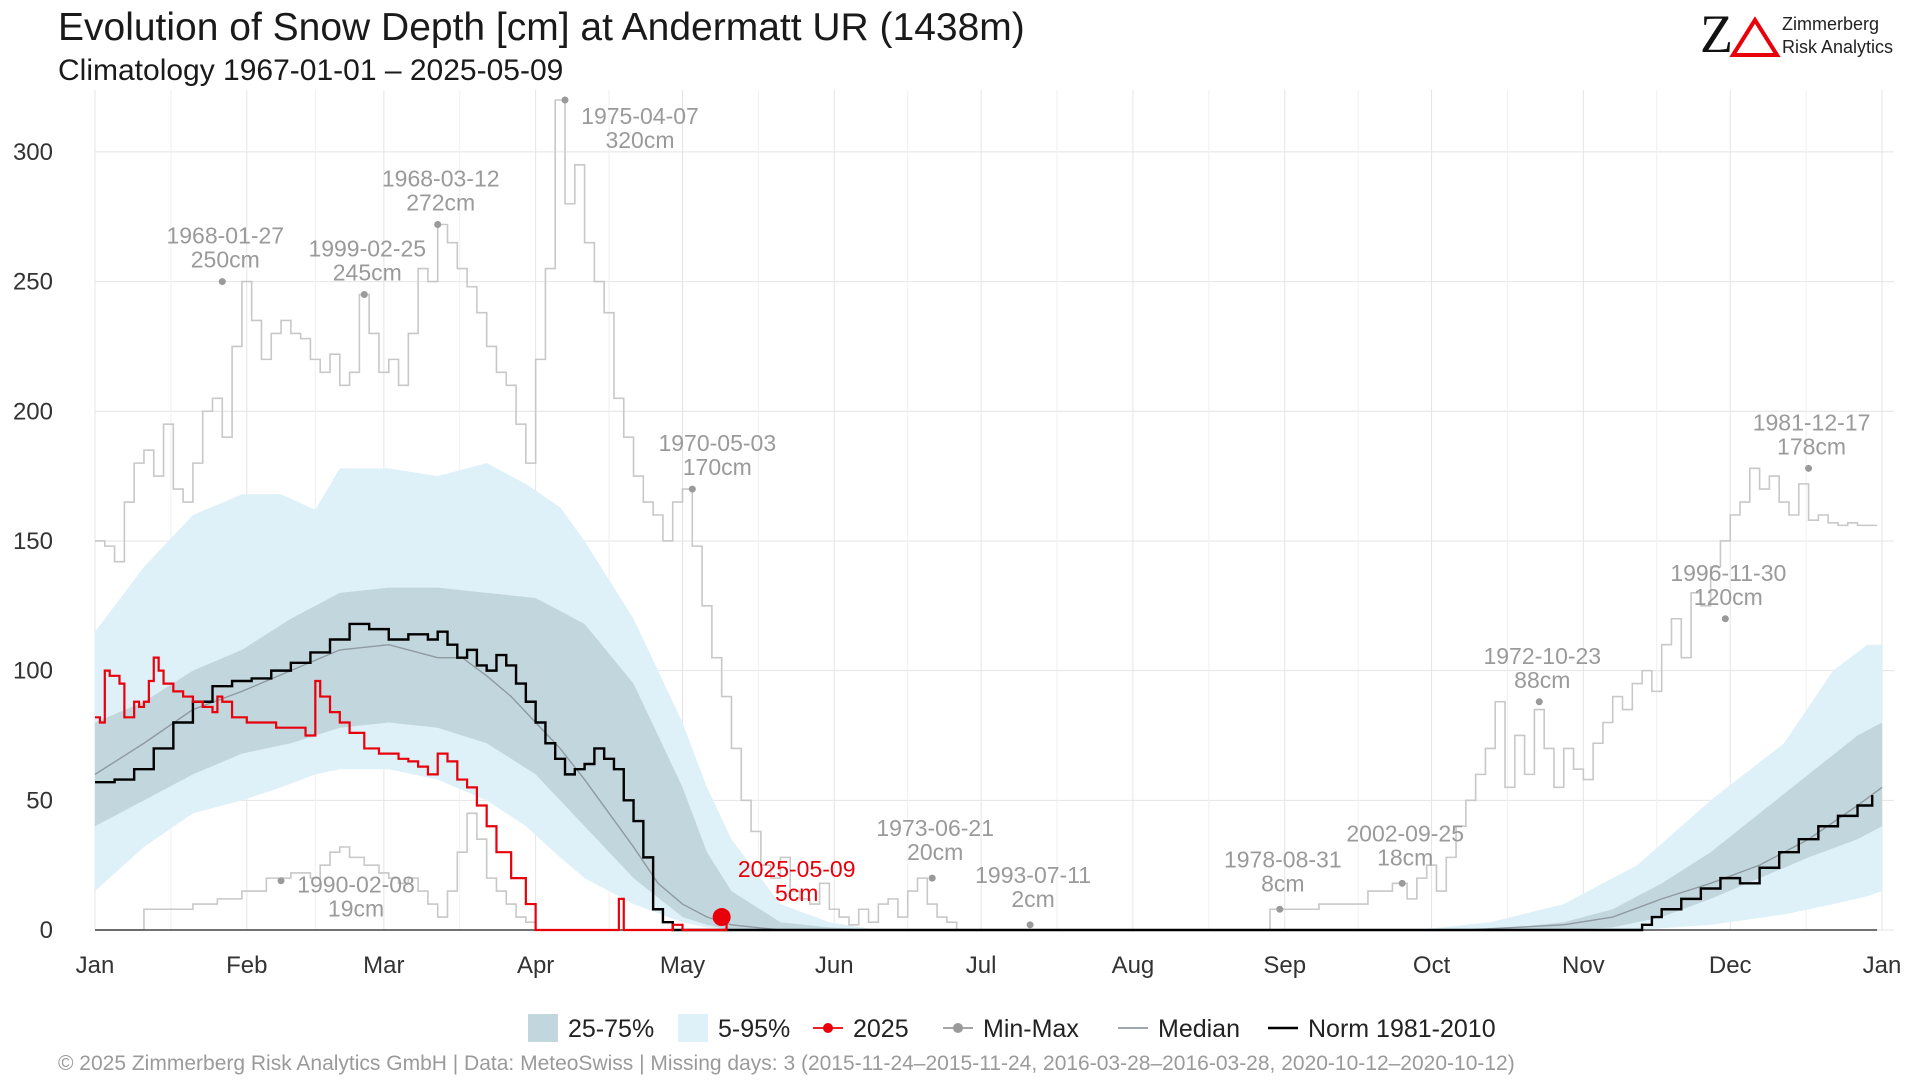 Image resolution: width=1920 pixels, height=1080 pixels. Describe the element at coordinates (1199, 1029) in the screenshot. I see `legend-label: Median` at that location.